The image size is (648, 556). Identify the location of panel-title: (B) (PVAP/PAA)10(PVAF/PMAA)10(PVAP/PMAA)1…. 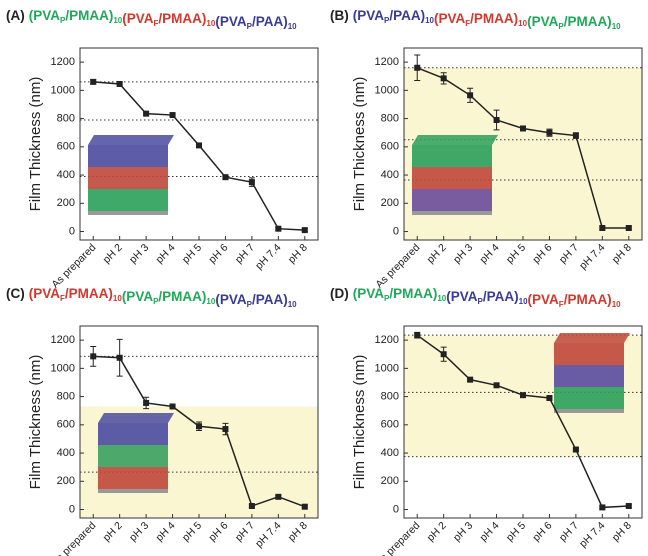
(475, 19).